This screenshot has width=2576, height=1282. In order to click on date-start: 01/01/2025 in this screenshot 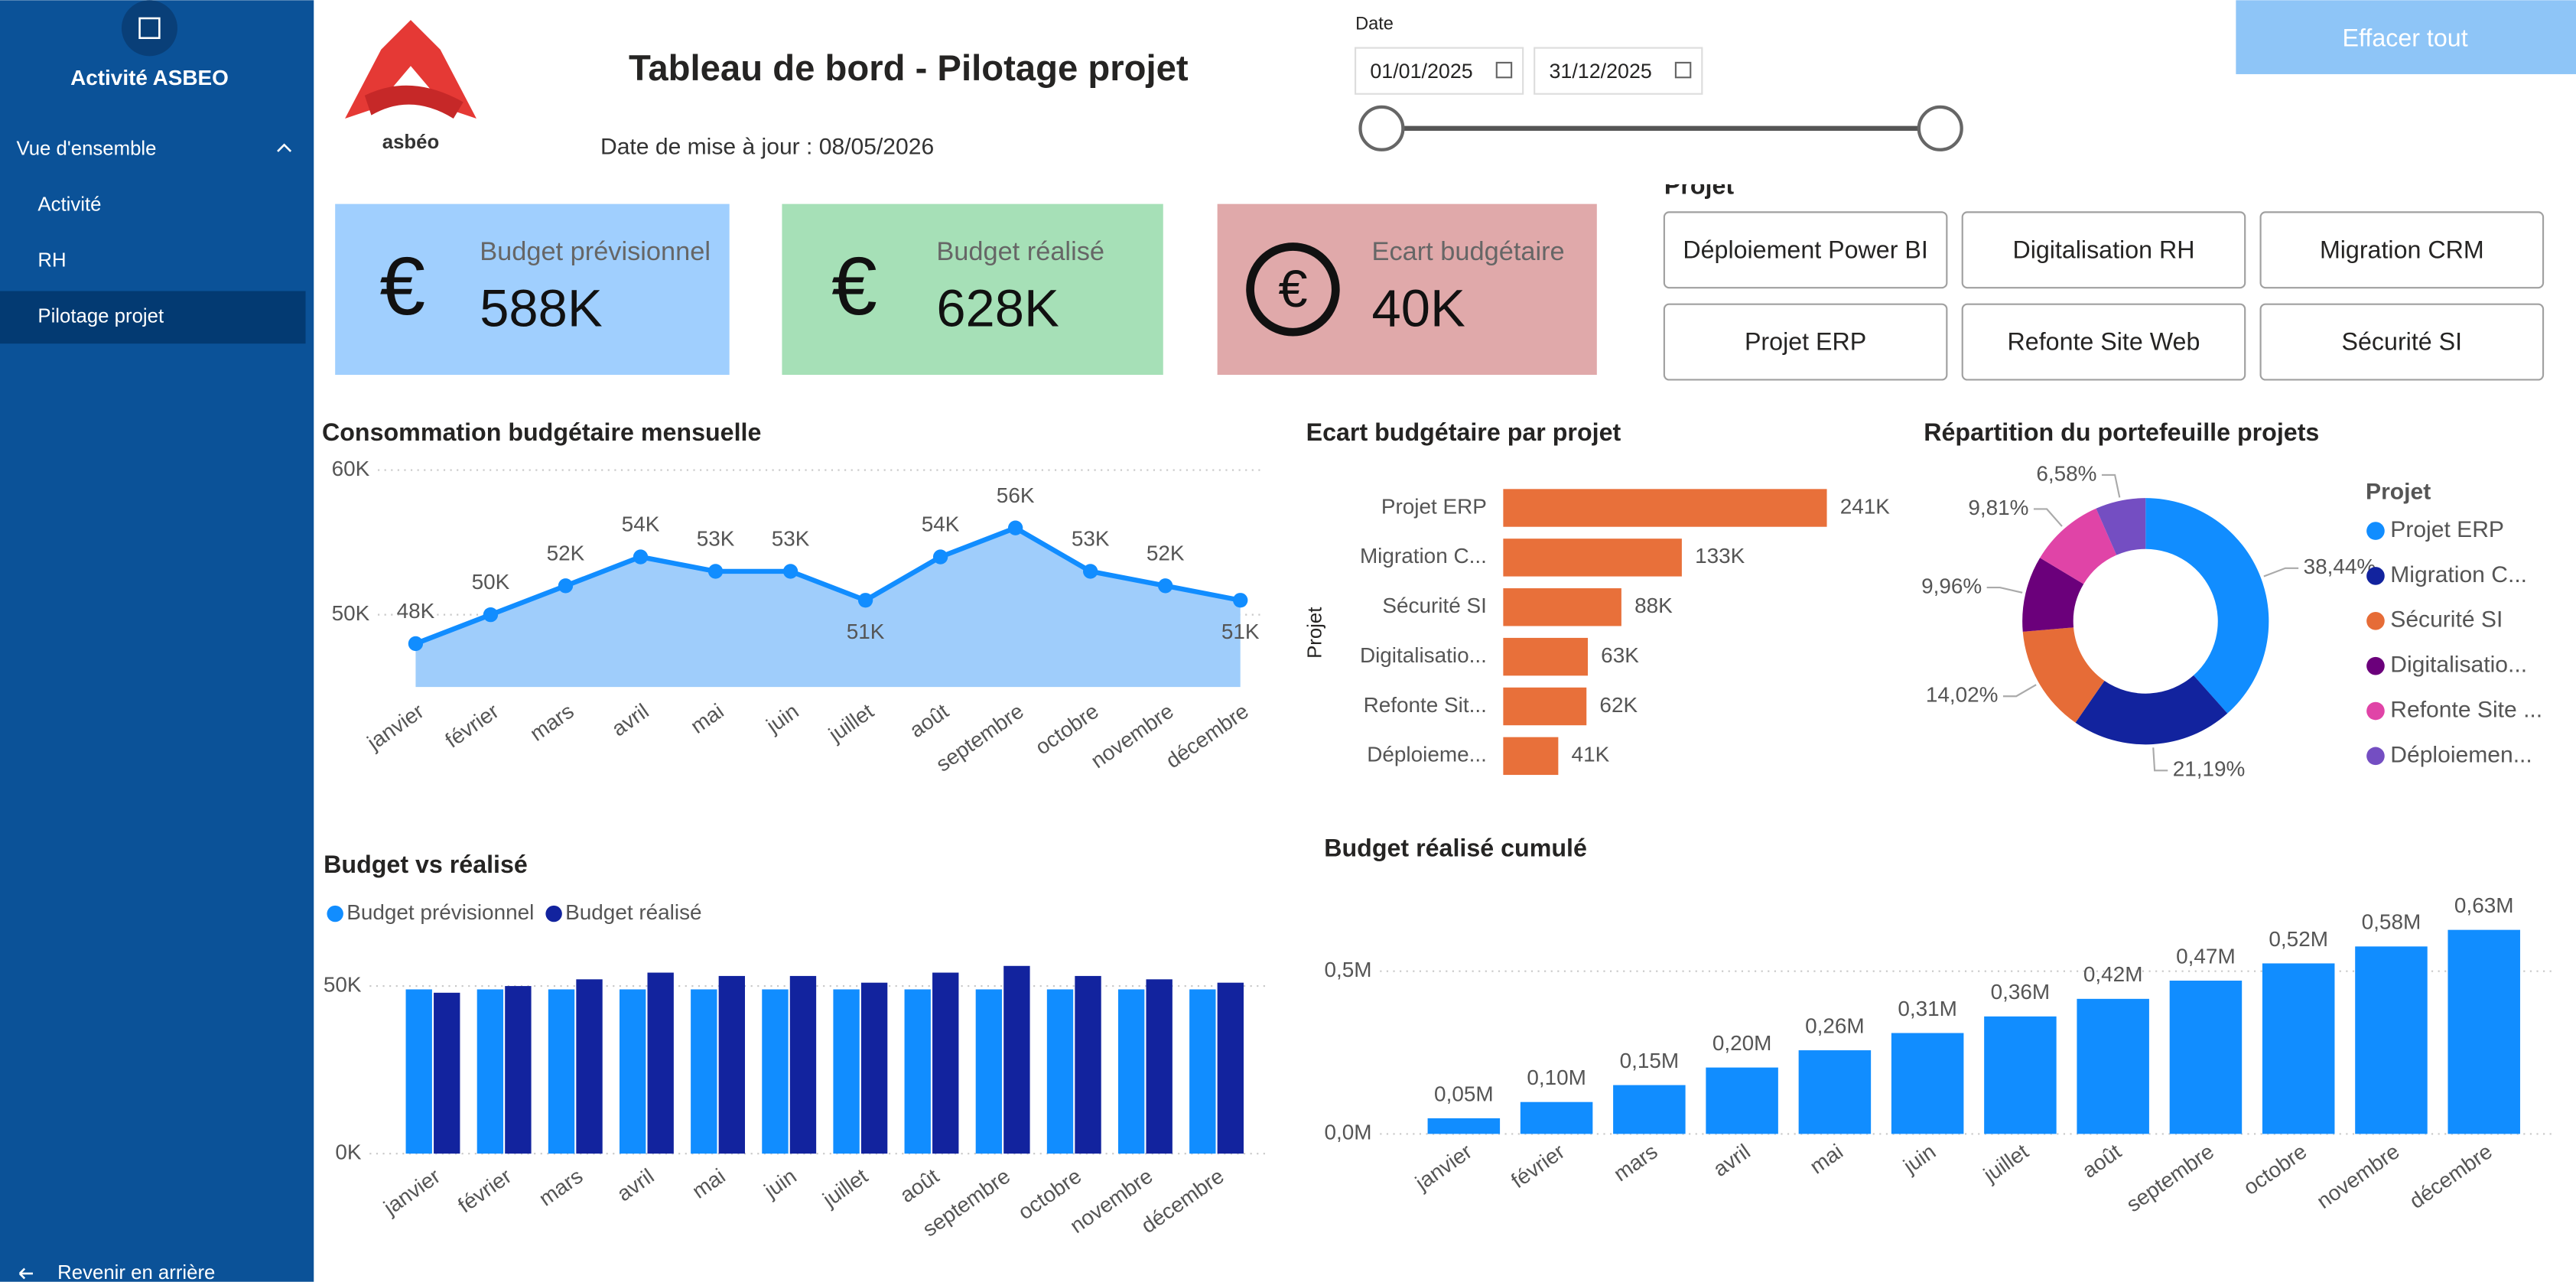, I will do `click(1421, 71)`.